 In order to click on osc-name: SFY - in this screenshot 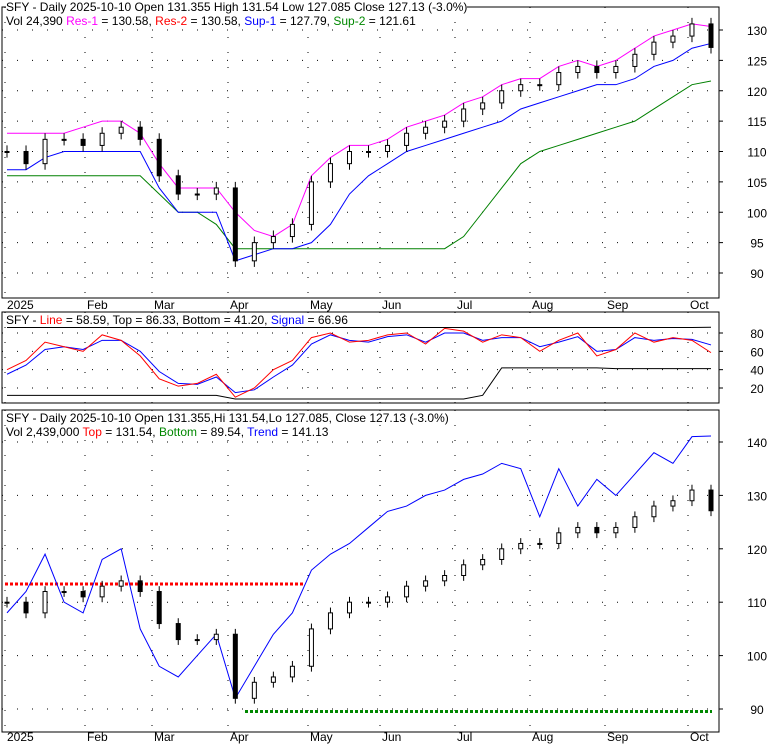, I will do `click(21, 320)`.